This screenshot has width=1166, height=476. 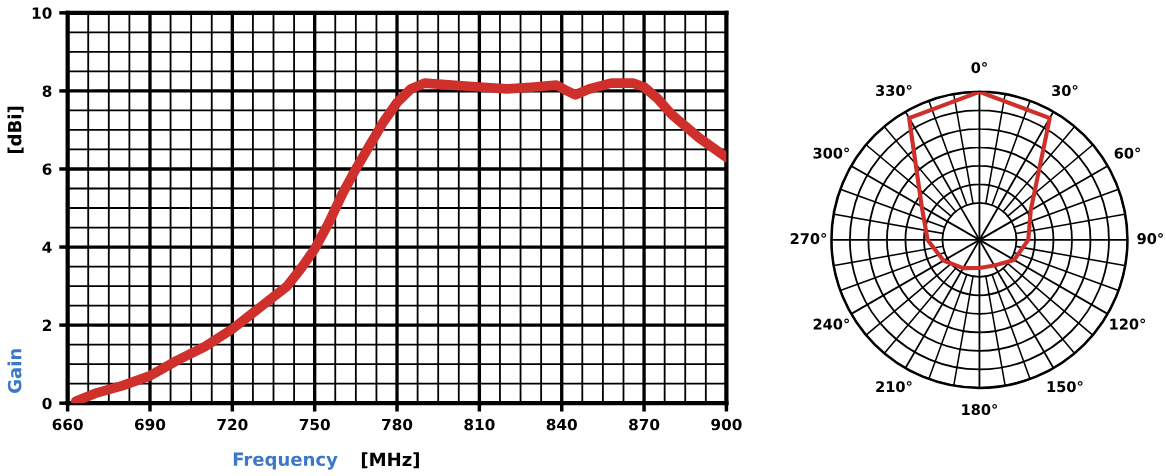 I want to click on x-tick-label: 870, so click(x=644, y=424).